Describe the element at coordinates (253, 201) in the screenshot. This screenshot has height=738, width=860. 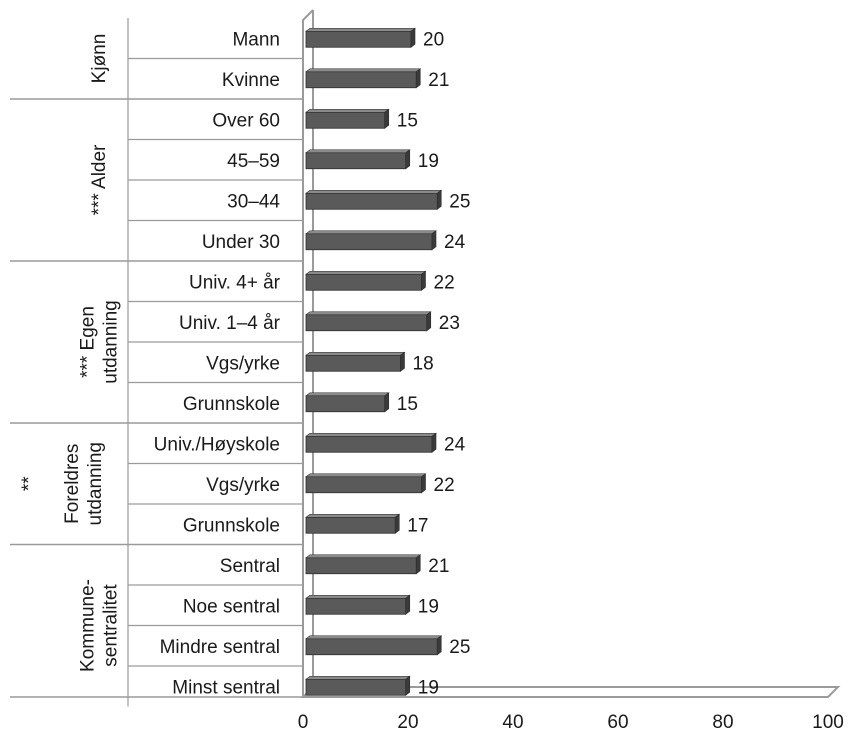
I see `category-label: 30–44` at that location.